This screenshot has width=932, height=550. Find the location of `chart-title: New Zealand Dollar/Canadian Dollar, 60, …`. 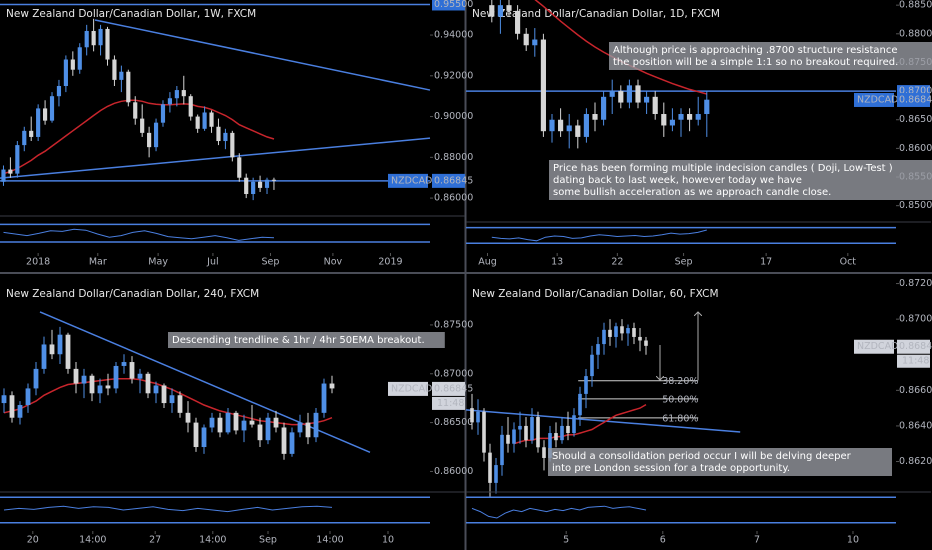

chart-title: New Zealand Dollar/Canadian Dollar, 60, … is located at coordinates (595, 294).